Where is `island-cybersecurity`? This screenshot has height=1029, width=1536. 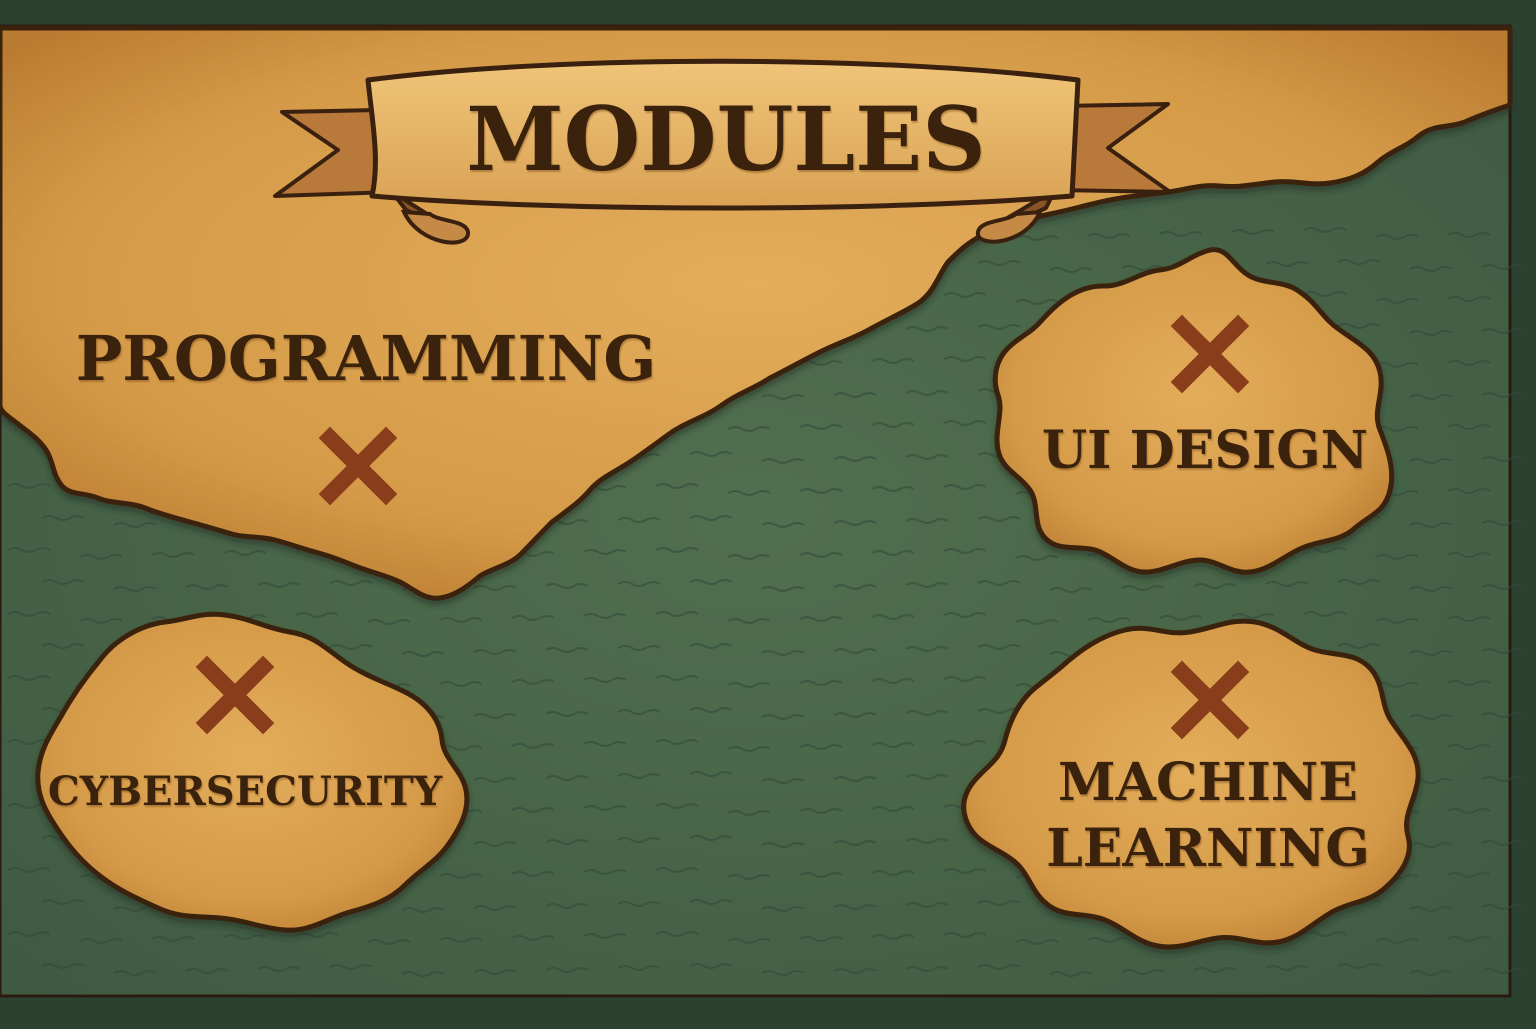
island-cybersecurity is located at coordinates (252, 772).